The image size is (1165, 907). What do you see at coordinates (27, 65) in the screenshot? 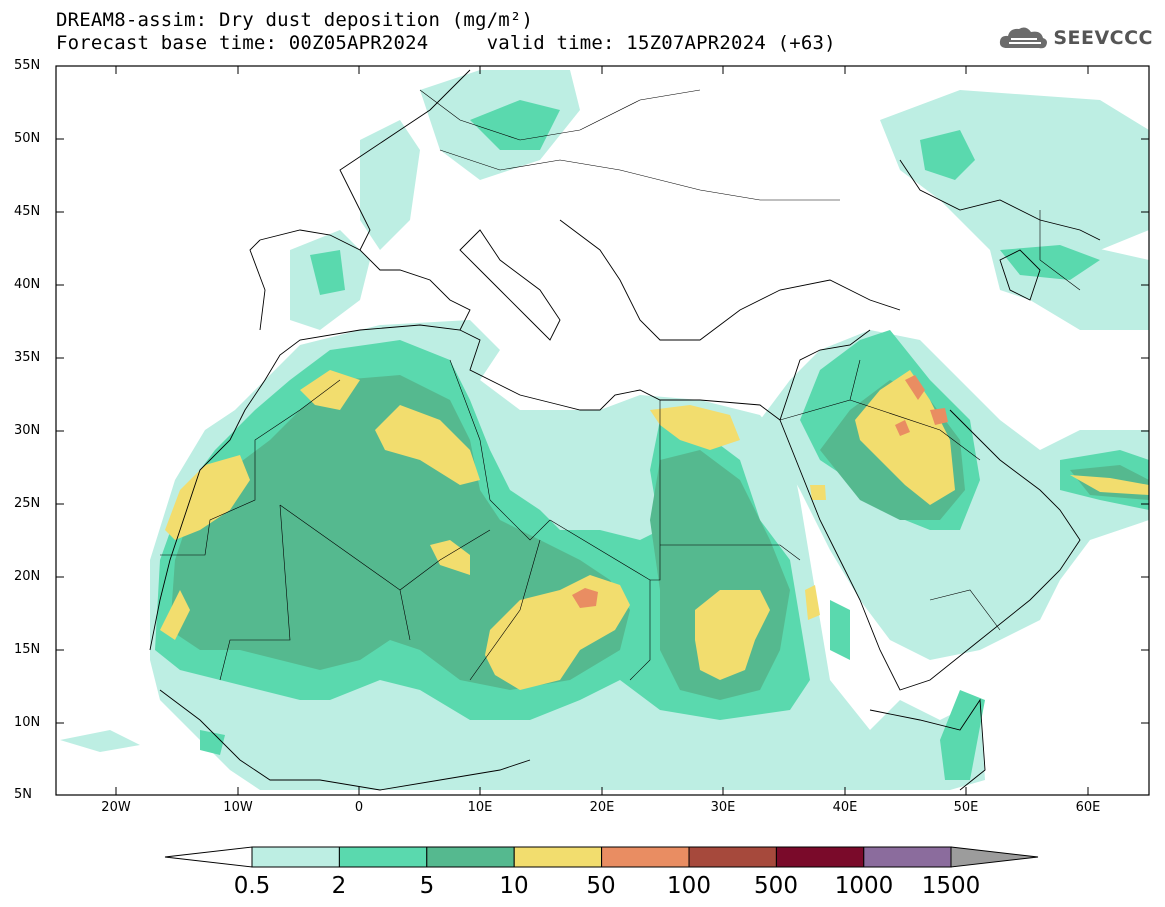
I see `lat-label: 55N` at bounding box center [27, 65].